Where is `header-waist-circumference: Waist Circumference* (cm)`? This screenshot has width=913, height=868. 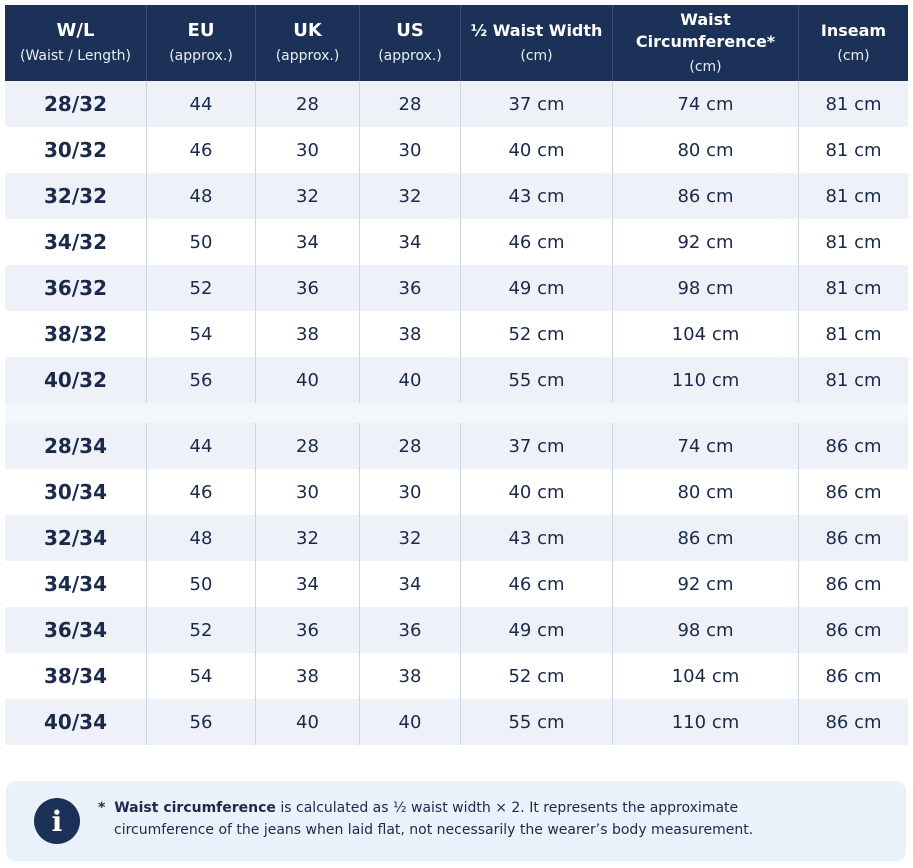
header-waist-circumference: Waist Circumference* (cm) is located at coordinates (705, 43).